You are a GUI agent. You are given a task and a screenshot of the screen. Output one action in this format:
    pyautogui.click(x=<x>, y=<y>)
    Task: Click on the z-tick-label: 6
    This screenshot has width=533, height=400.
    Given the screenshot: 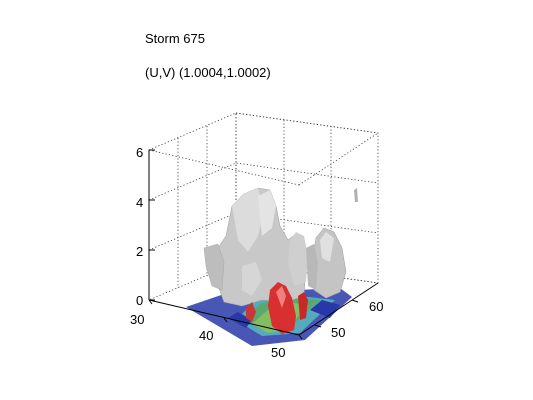 What is the action you would take?
    pyautogui.click(x=139, y=152)
    